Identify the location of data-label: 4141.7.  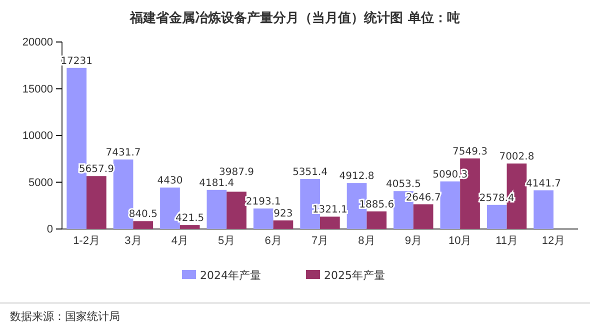
(544, 184).